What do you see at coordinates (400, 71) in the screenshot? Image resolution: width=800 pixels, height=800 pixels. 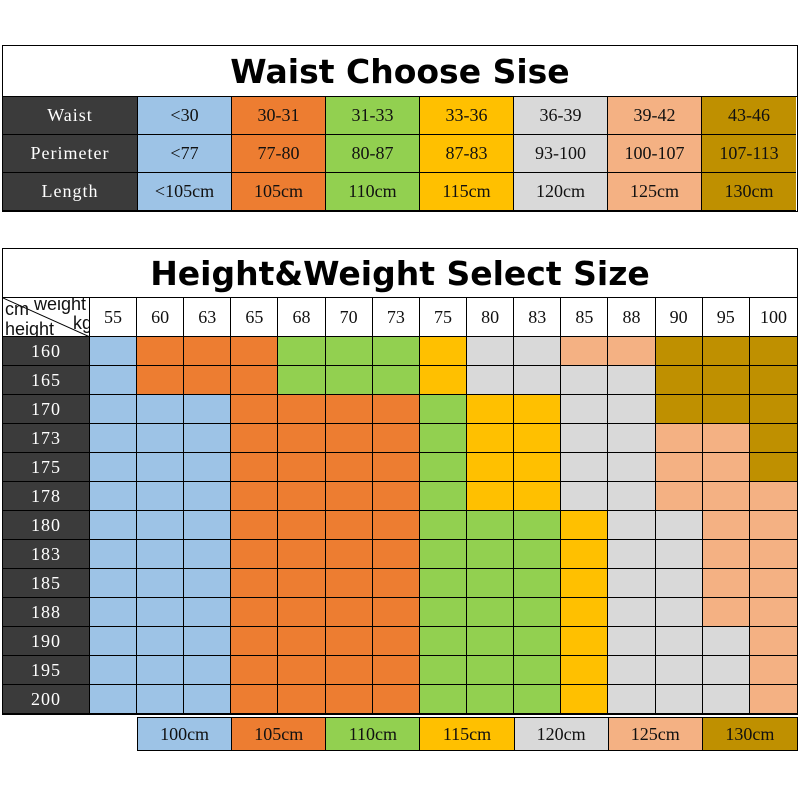 I see `waist-table-title: Waist Choose Sise` at bounding box center [400, 71].